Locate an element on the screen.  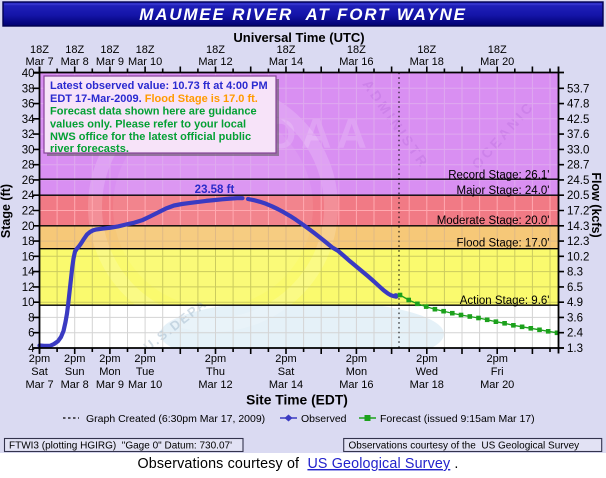
svg-text: Fri is located at coordinates (497, 372).